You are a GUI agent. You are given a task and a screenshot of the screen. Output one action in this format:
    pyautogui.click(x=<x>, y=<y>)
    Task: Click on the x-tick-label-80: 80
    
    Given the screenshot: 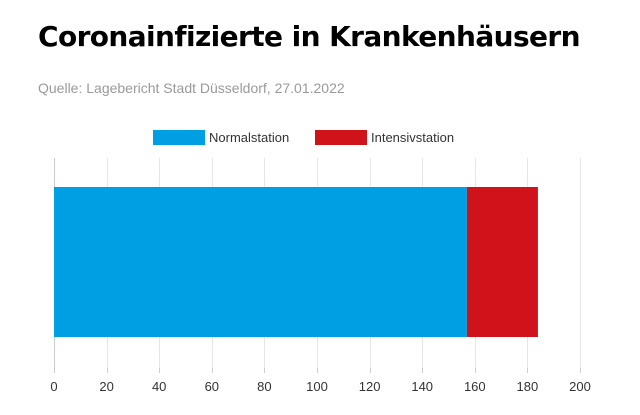 What is the action you would take?
    pyautogui.click(x=264, y=386)
    